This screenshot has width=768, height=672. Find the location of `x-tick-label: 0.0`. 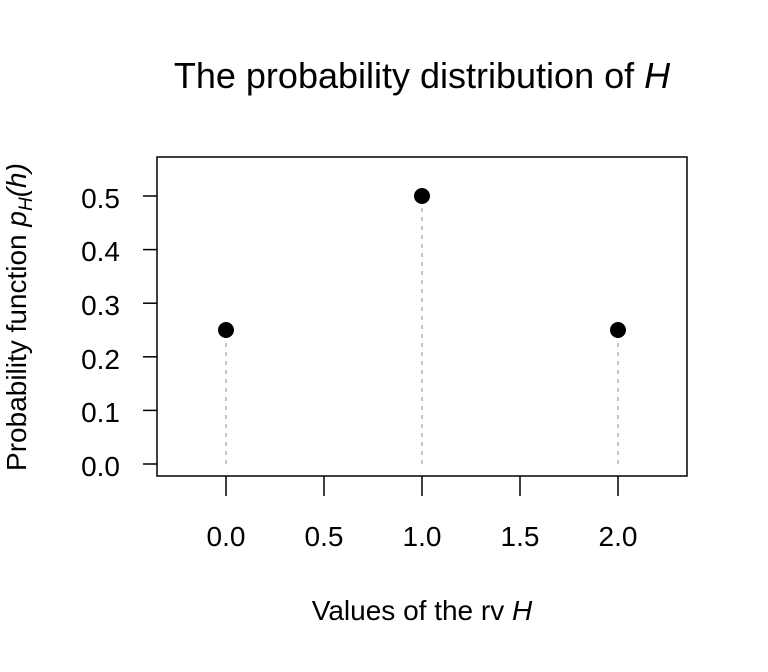

x-tick-label: 0.0 is located at coordinates (226, 536).